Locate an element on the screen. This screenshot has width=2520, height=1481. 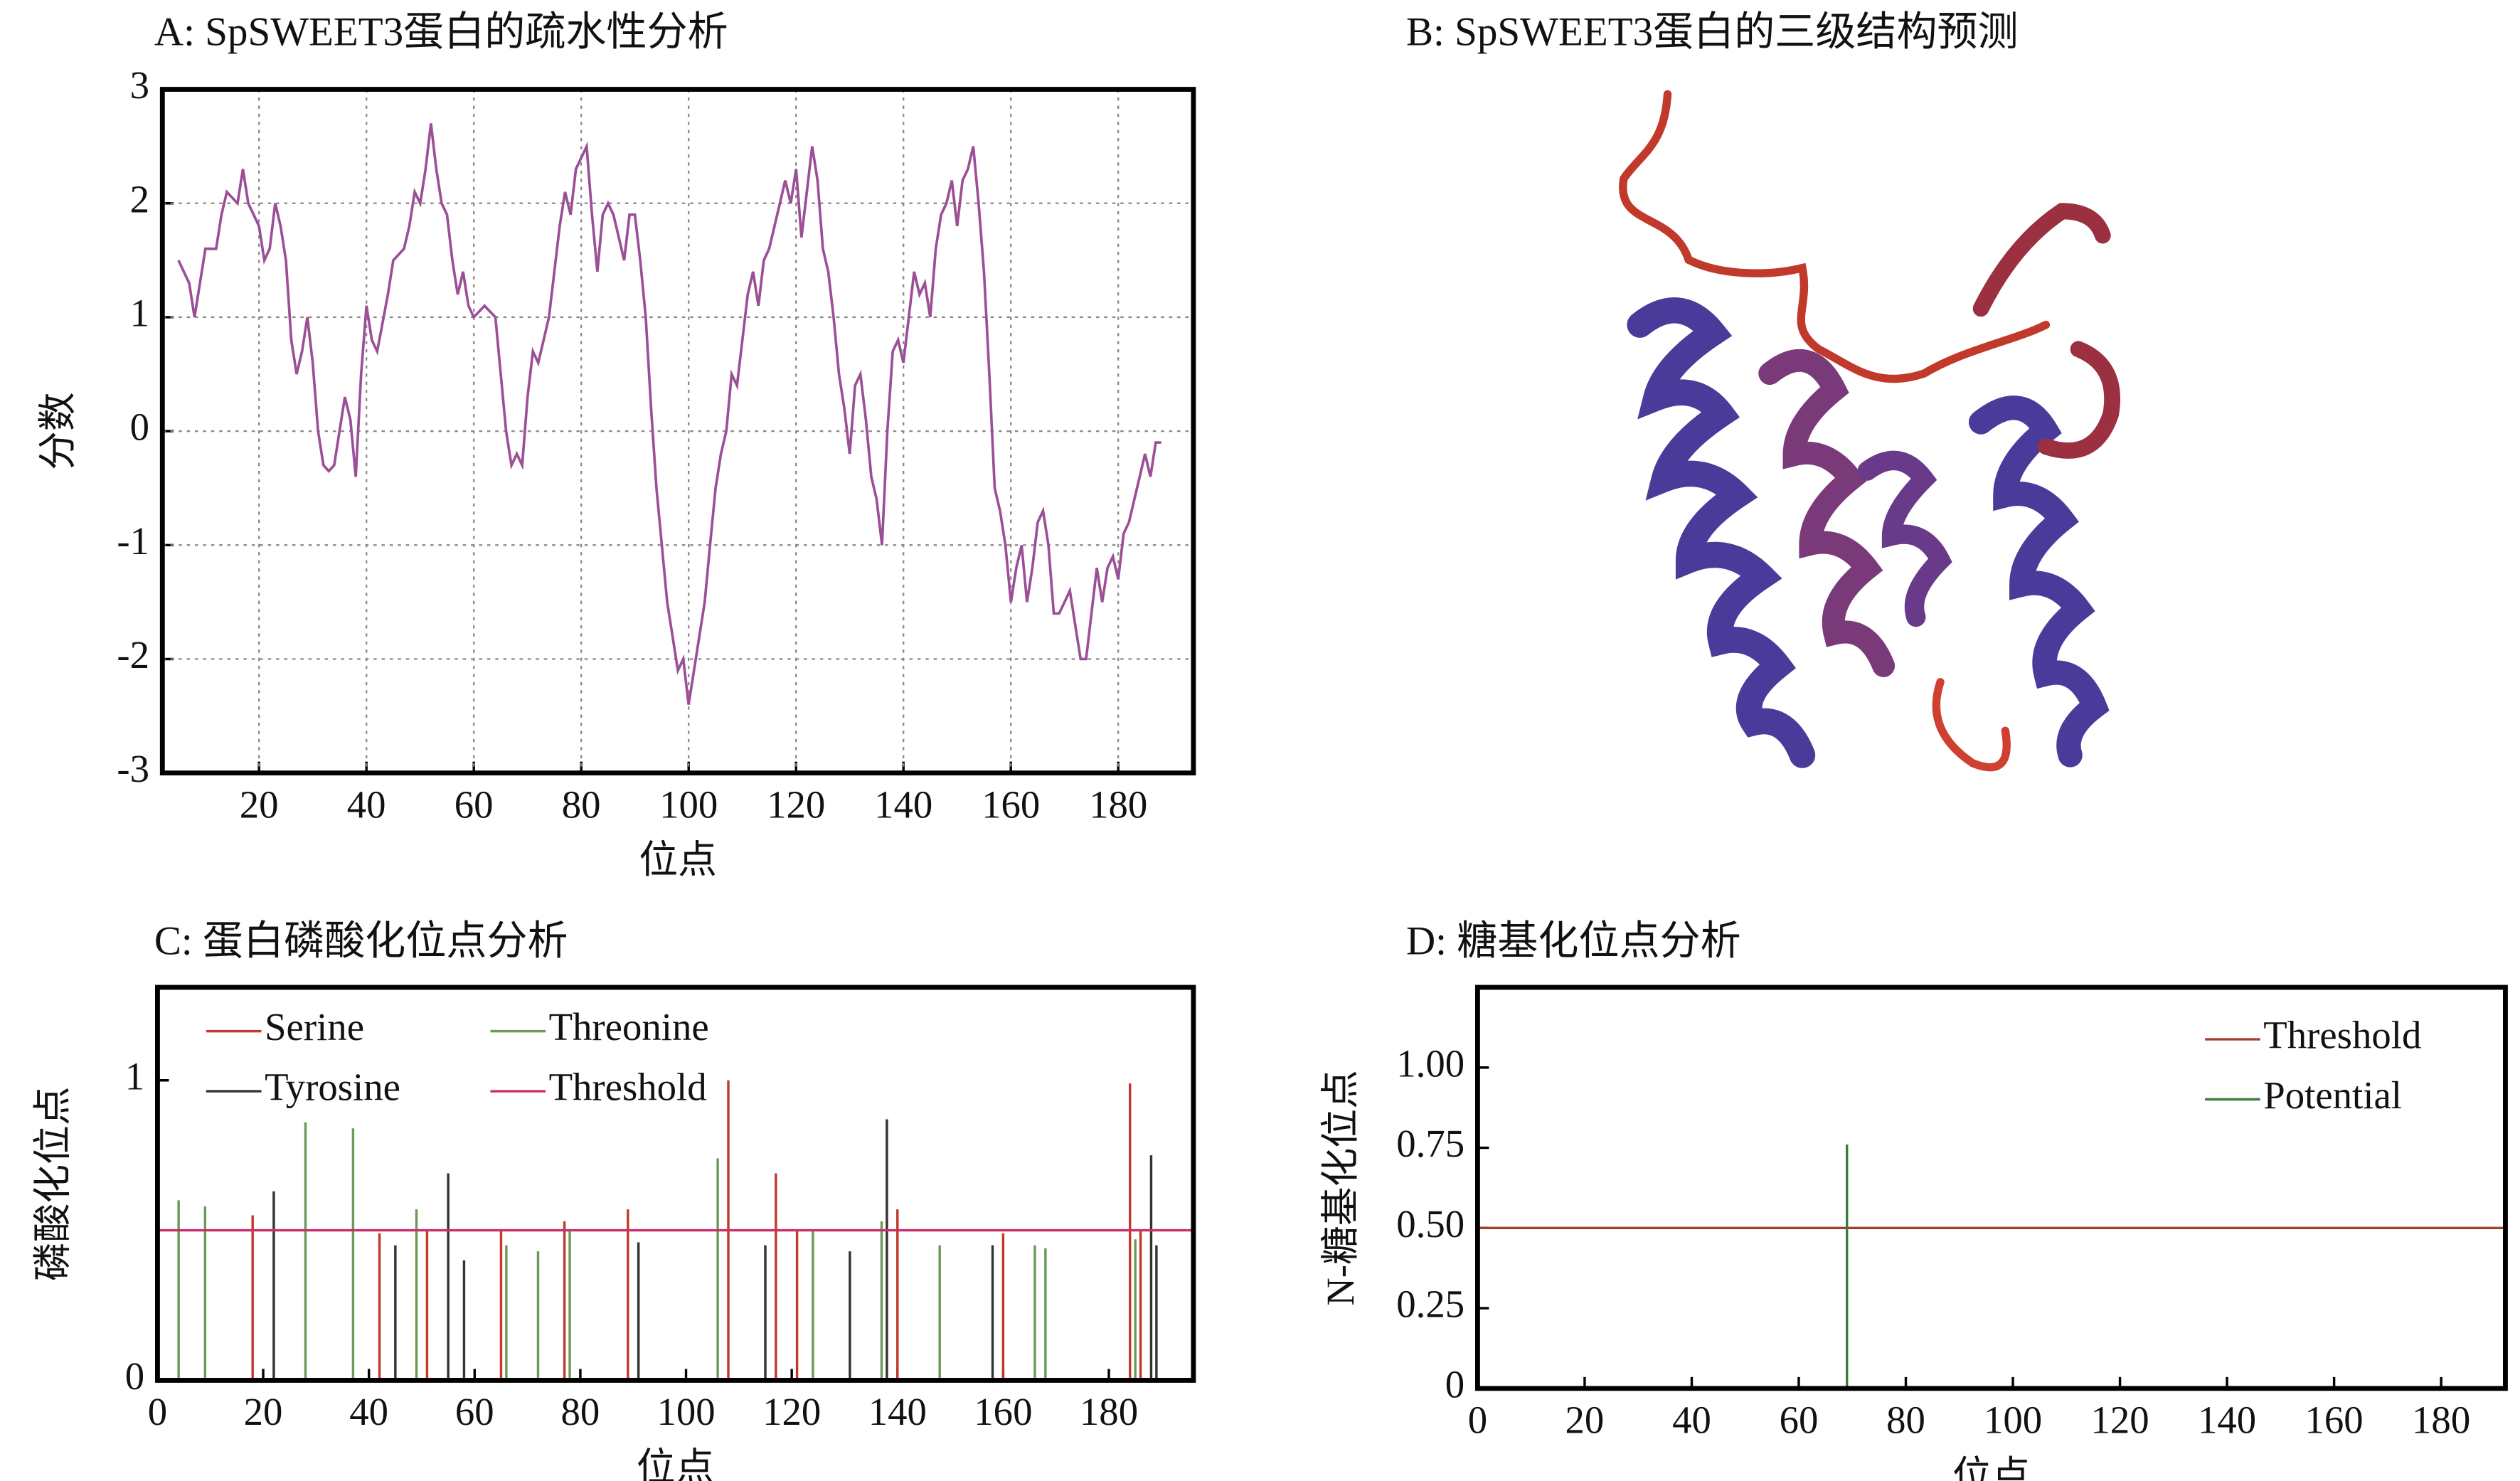
y-tick-label: 2 is located at coordinates (139, 199).